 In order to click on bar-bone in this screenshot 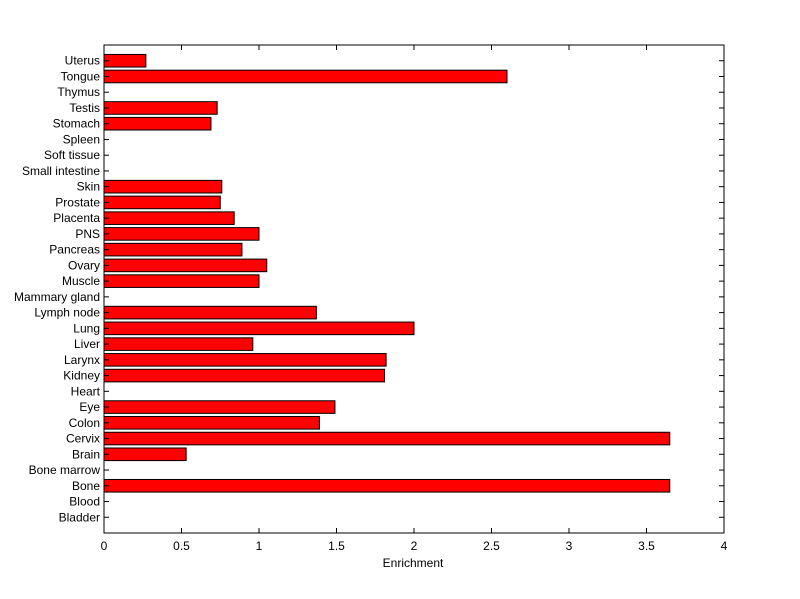, I will do `click(387, 485)`.